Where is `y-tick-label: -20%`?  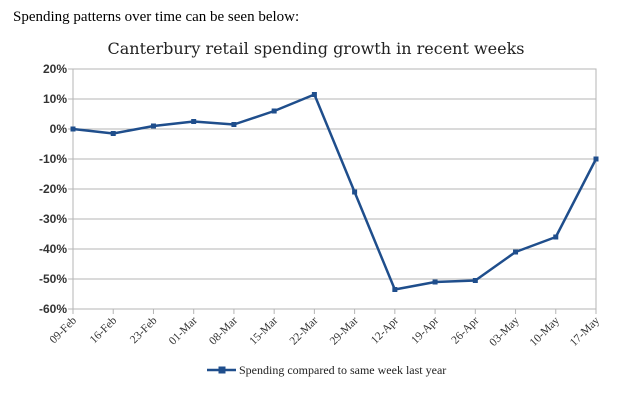
y-tick-label: -20% is located at coordinates (53, 189).